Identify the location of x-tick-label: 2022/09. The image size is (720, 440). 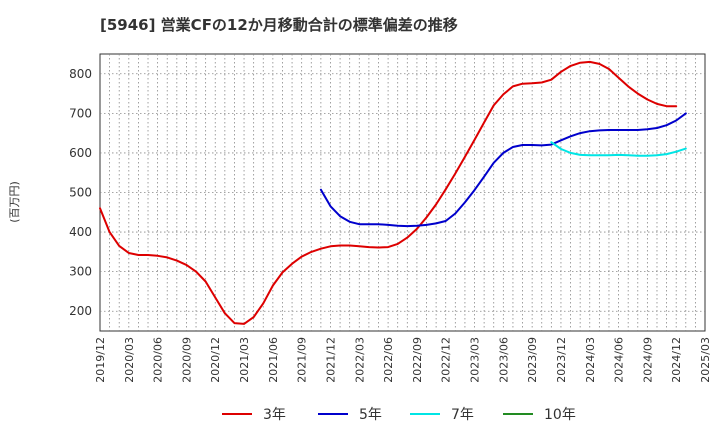
(417, 360).